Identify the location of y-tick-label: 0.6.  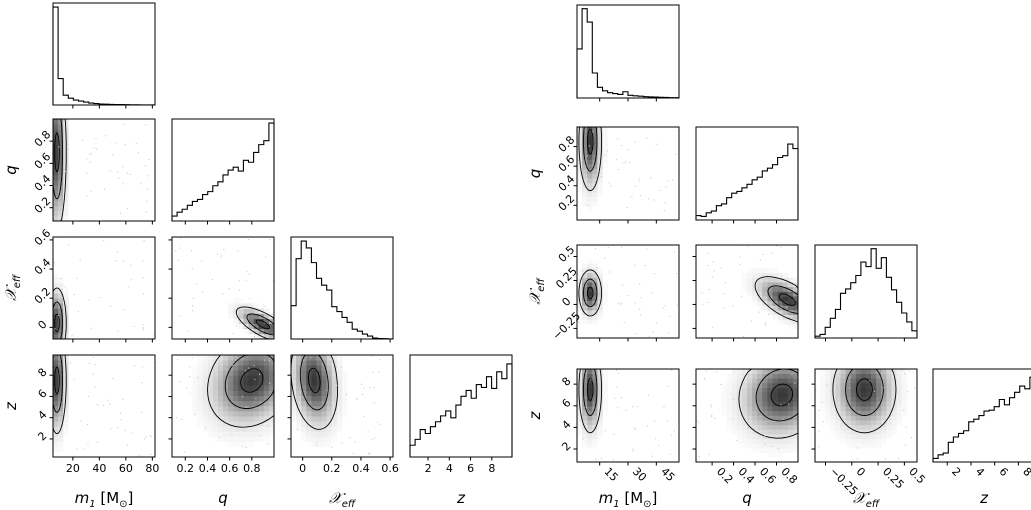
(43, 161).